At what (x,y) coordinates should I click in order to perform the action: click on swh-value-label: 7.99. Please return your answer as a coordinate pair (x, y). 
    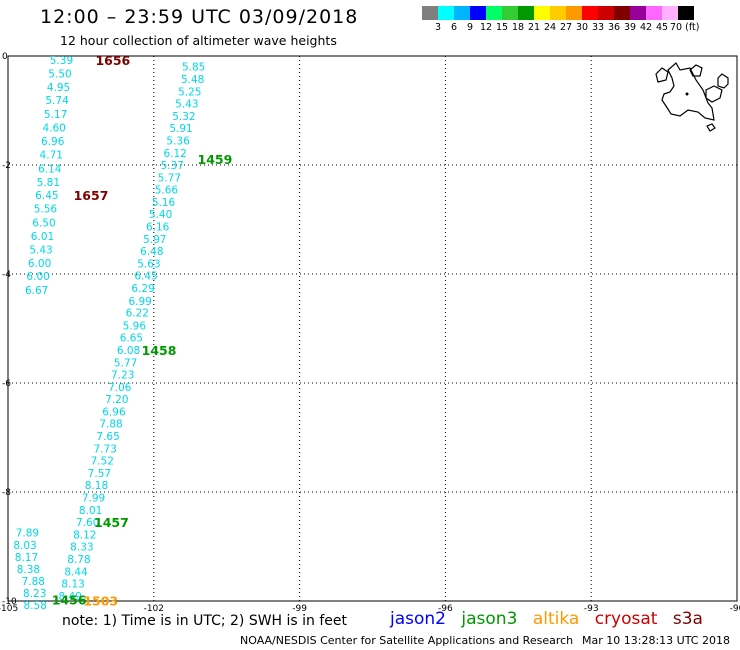
    Looking at the image, I should click on (93, 498).